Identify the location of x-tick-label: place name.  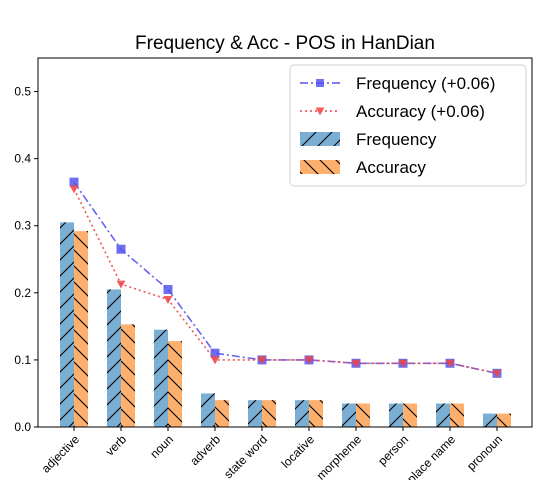
(431, 456).